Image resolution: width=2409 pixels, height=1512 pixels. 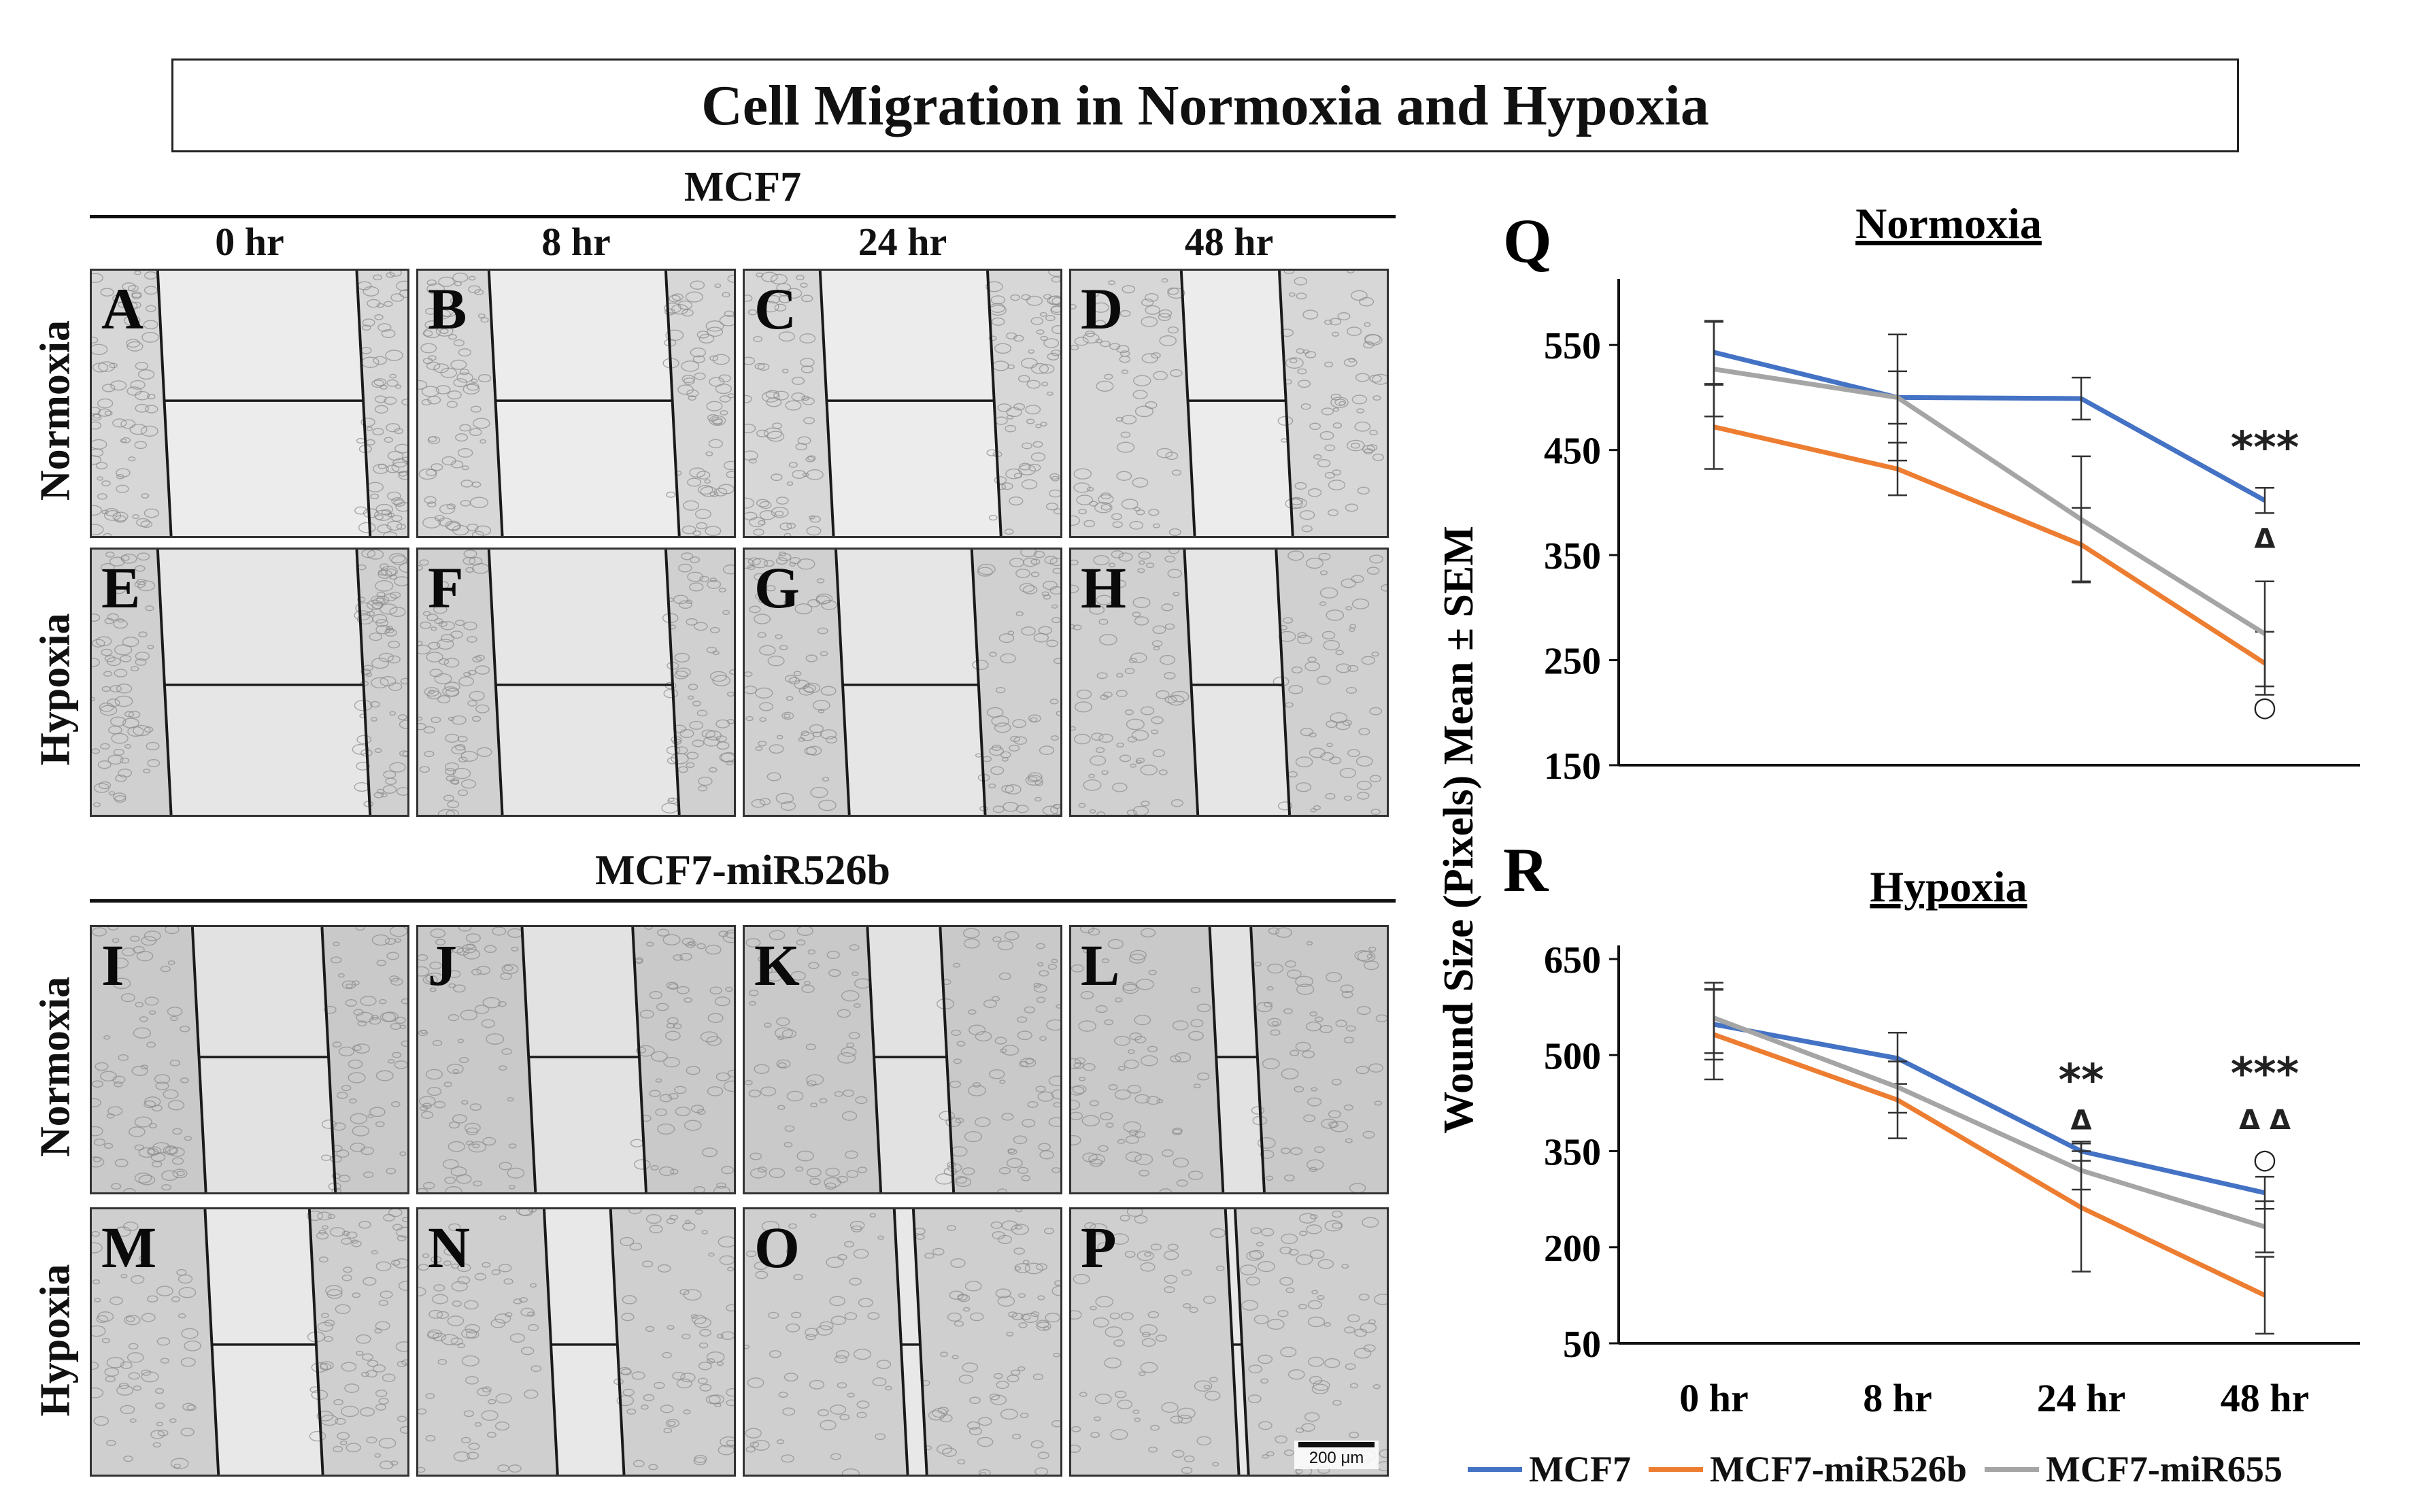 I want to click on chart-title: Normoxia, so click(x=1948, y=224).